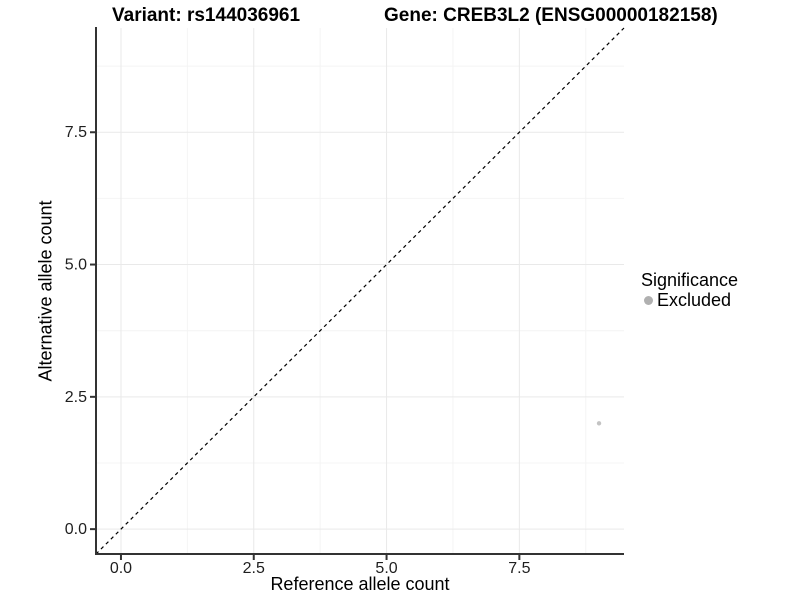  Describe the element at coordinates (45, 291) in the screenshot. I see `y-axis-title: Alternative allele count` at that location.